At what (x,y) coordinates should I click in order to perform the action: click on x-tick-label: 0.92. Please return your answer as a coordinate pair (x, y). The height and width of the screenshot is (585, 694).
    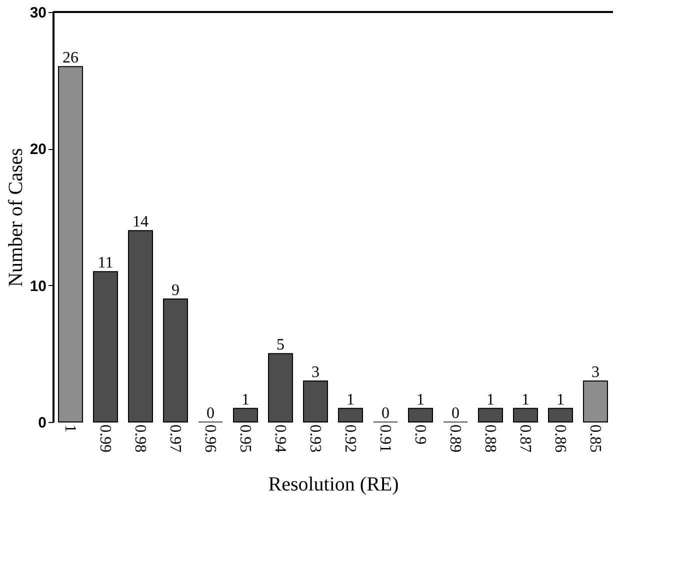
    Looking at the image, I should click on (350, 438).